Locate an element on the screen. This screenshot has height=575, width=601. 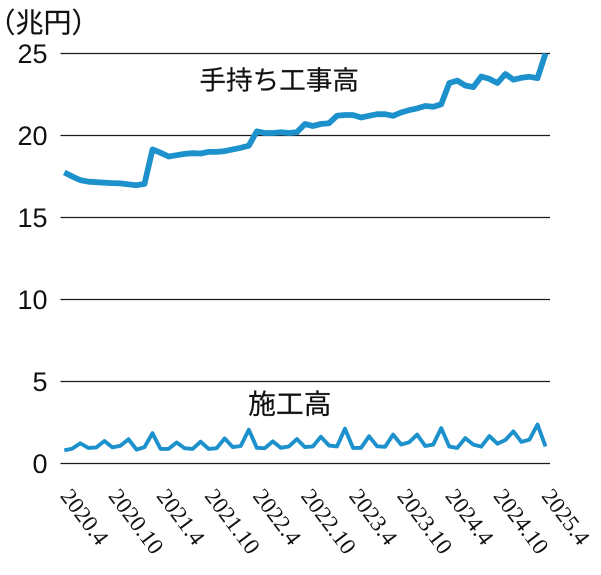
svg-text: 10 is located at coordinates (32, 300).